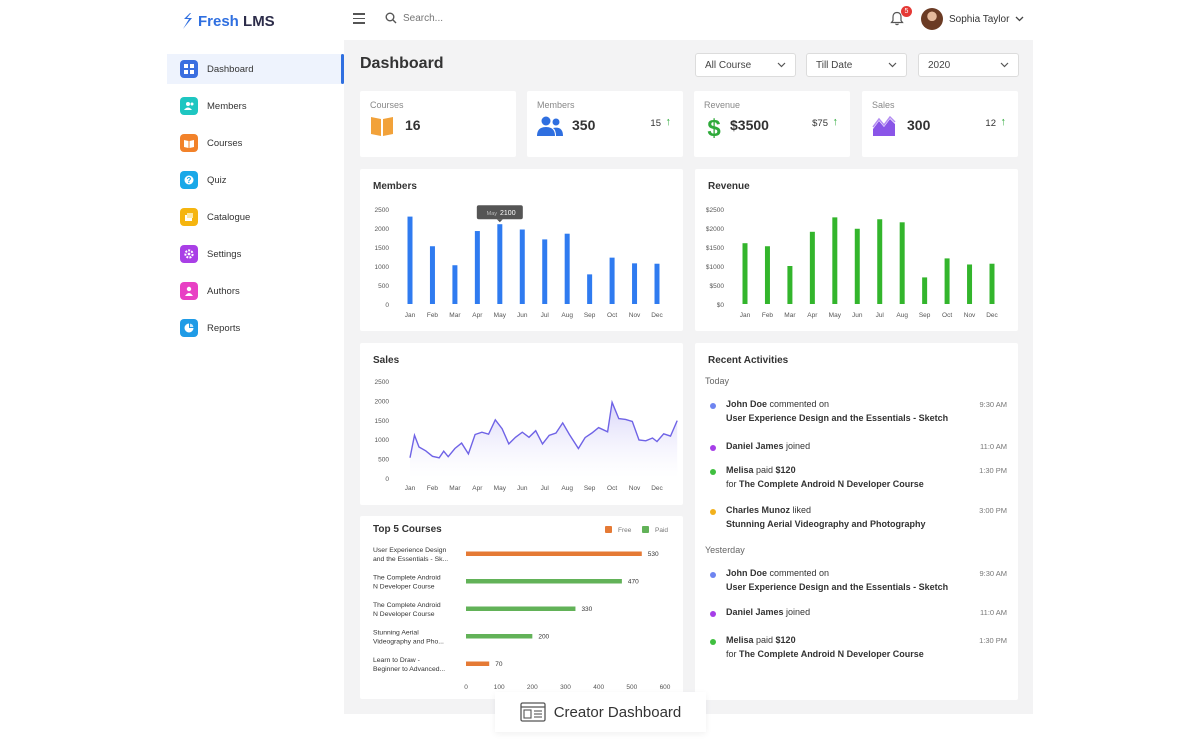  I want to click on sidebar-item-courses: Courses, so click(255, 143).